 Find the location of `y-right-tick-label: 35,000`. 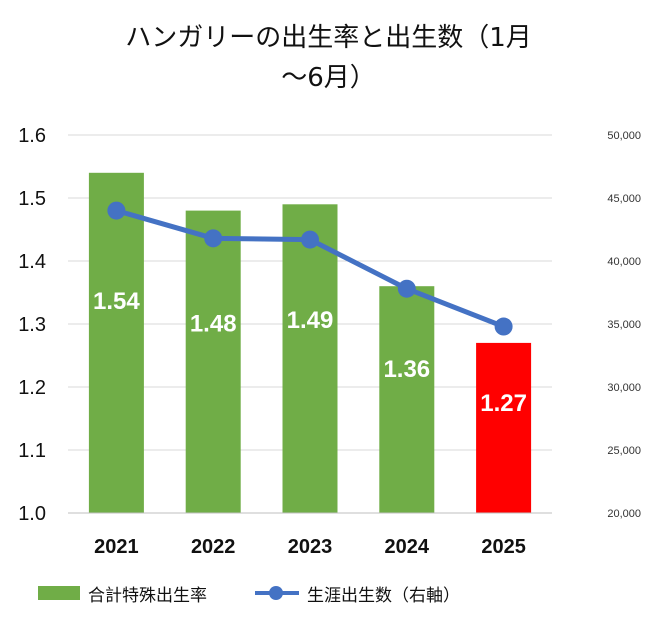

y-right-tick-label: 35,000 is located at coordinates (624, 325).